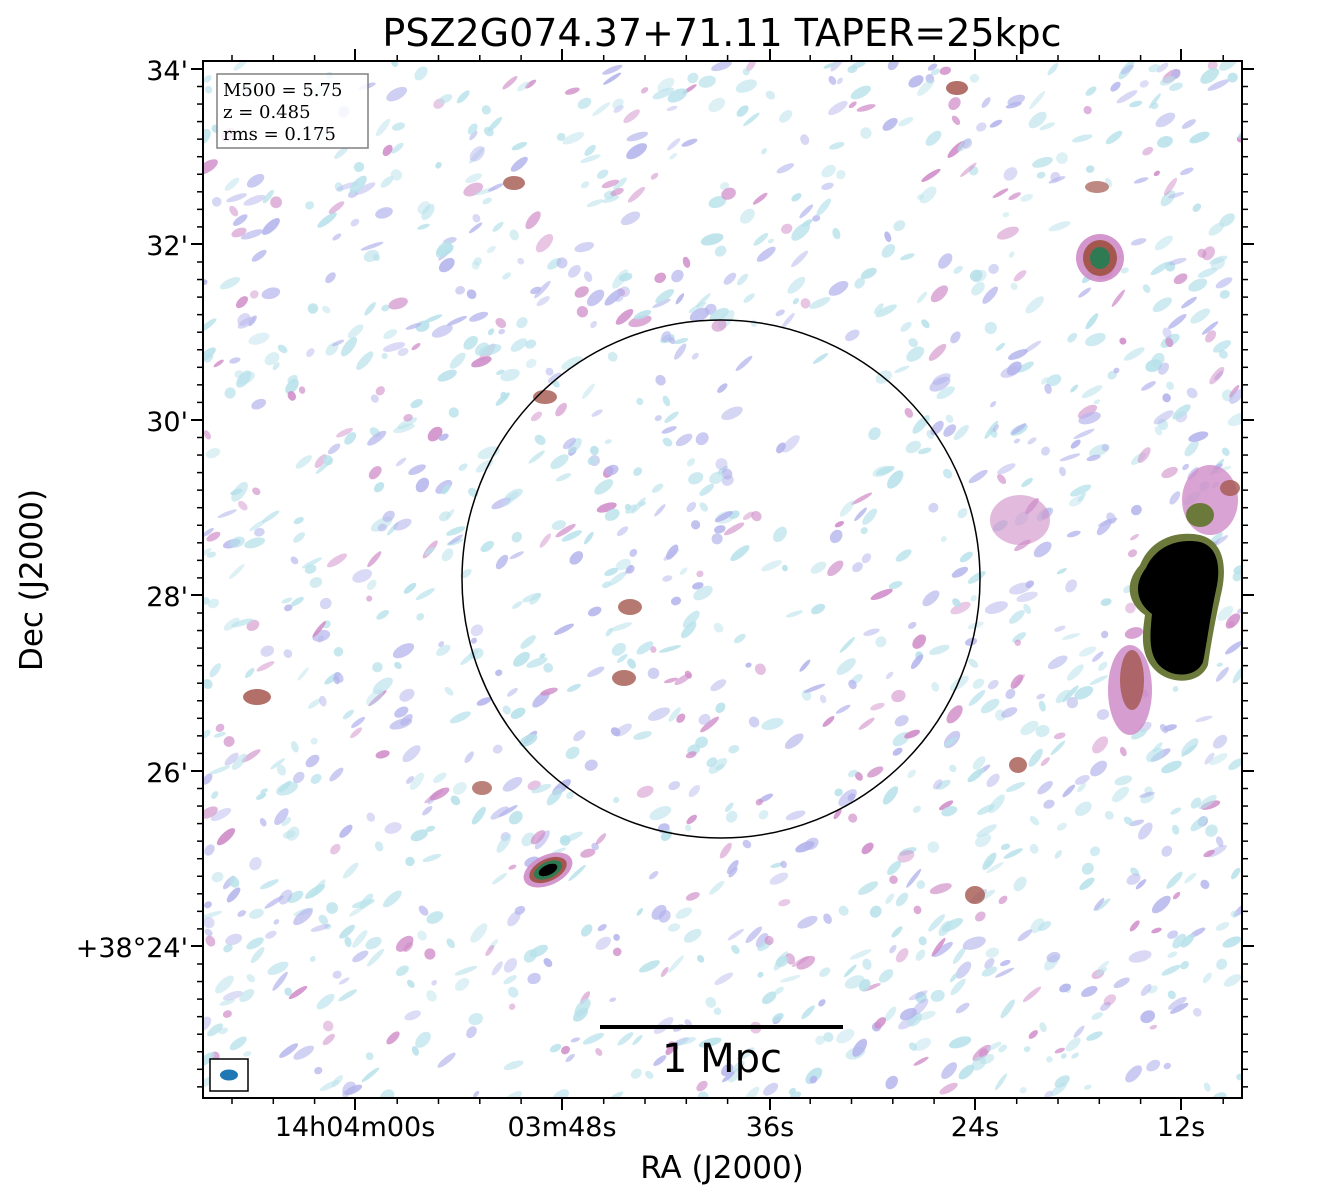 This screenshot has height=1200, width=1321. Describe the element at coordinates (167, 597) in the screenshot. I see `y-tick-label: 28'` at that location.